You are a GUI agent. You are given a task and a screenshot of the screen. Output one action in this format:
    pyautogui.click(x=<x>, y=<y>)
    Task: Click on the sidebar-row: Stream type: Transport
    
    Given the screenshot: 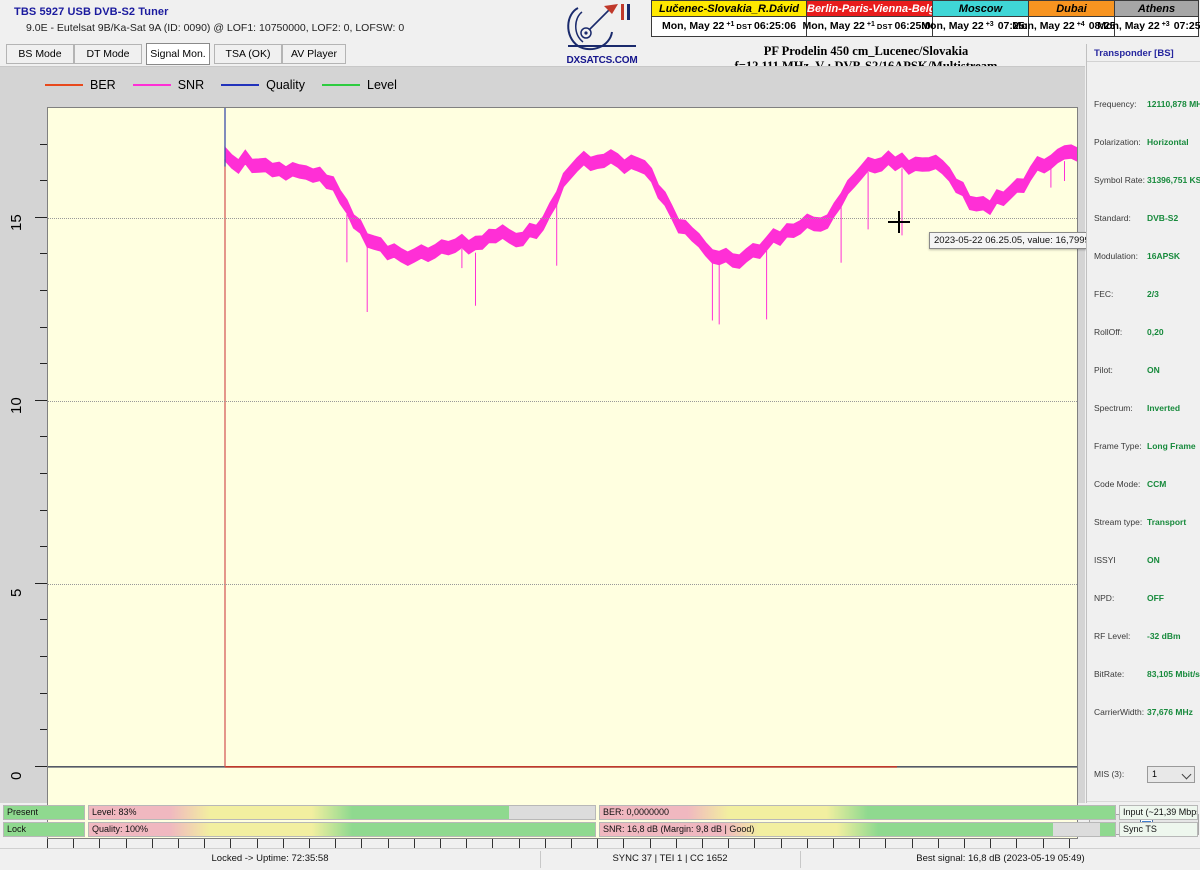 What is the action you would take?
    pyautogui.click(x=1143, y=525)
    